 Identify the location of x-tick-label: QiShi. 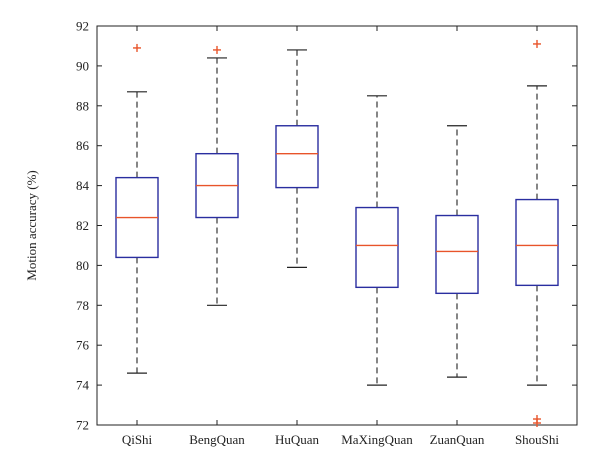
(137, 439).